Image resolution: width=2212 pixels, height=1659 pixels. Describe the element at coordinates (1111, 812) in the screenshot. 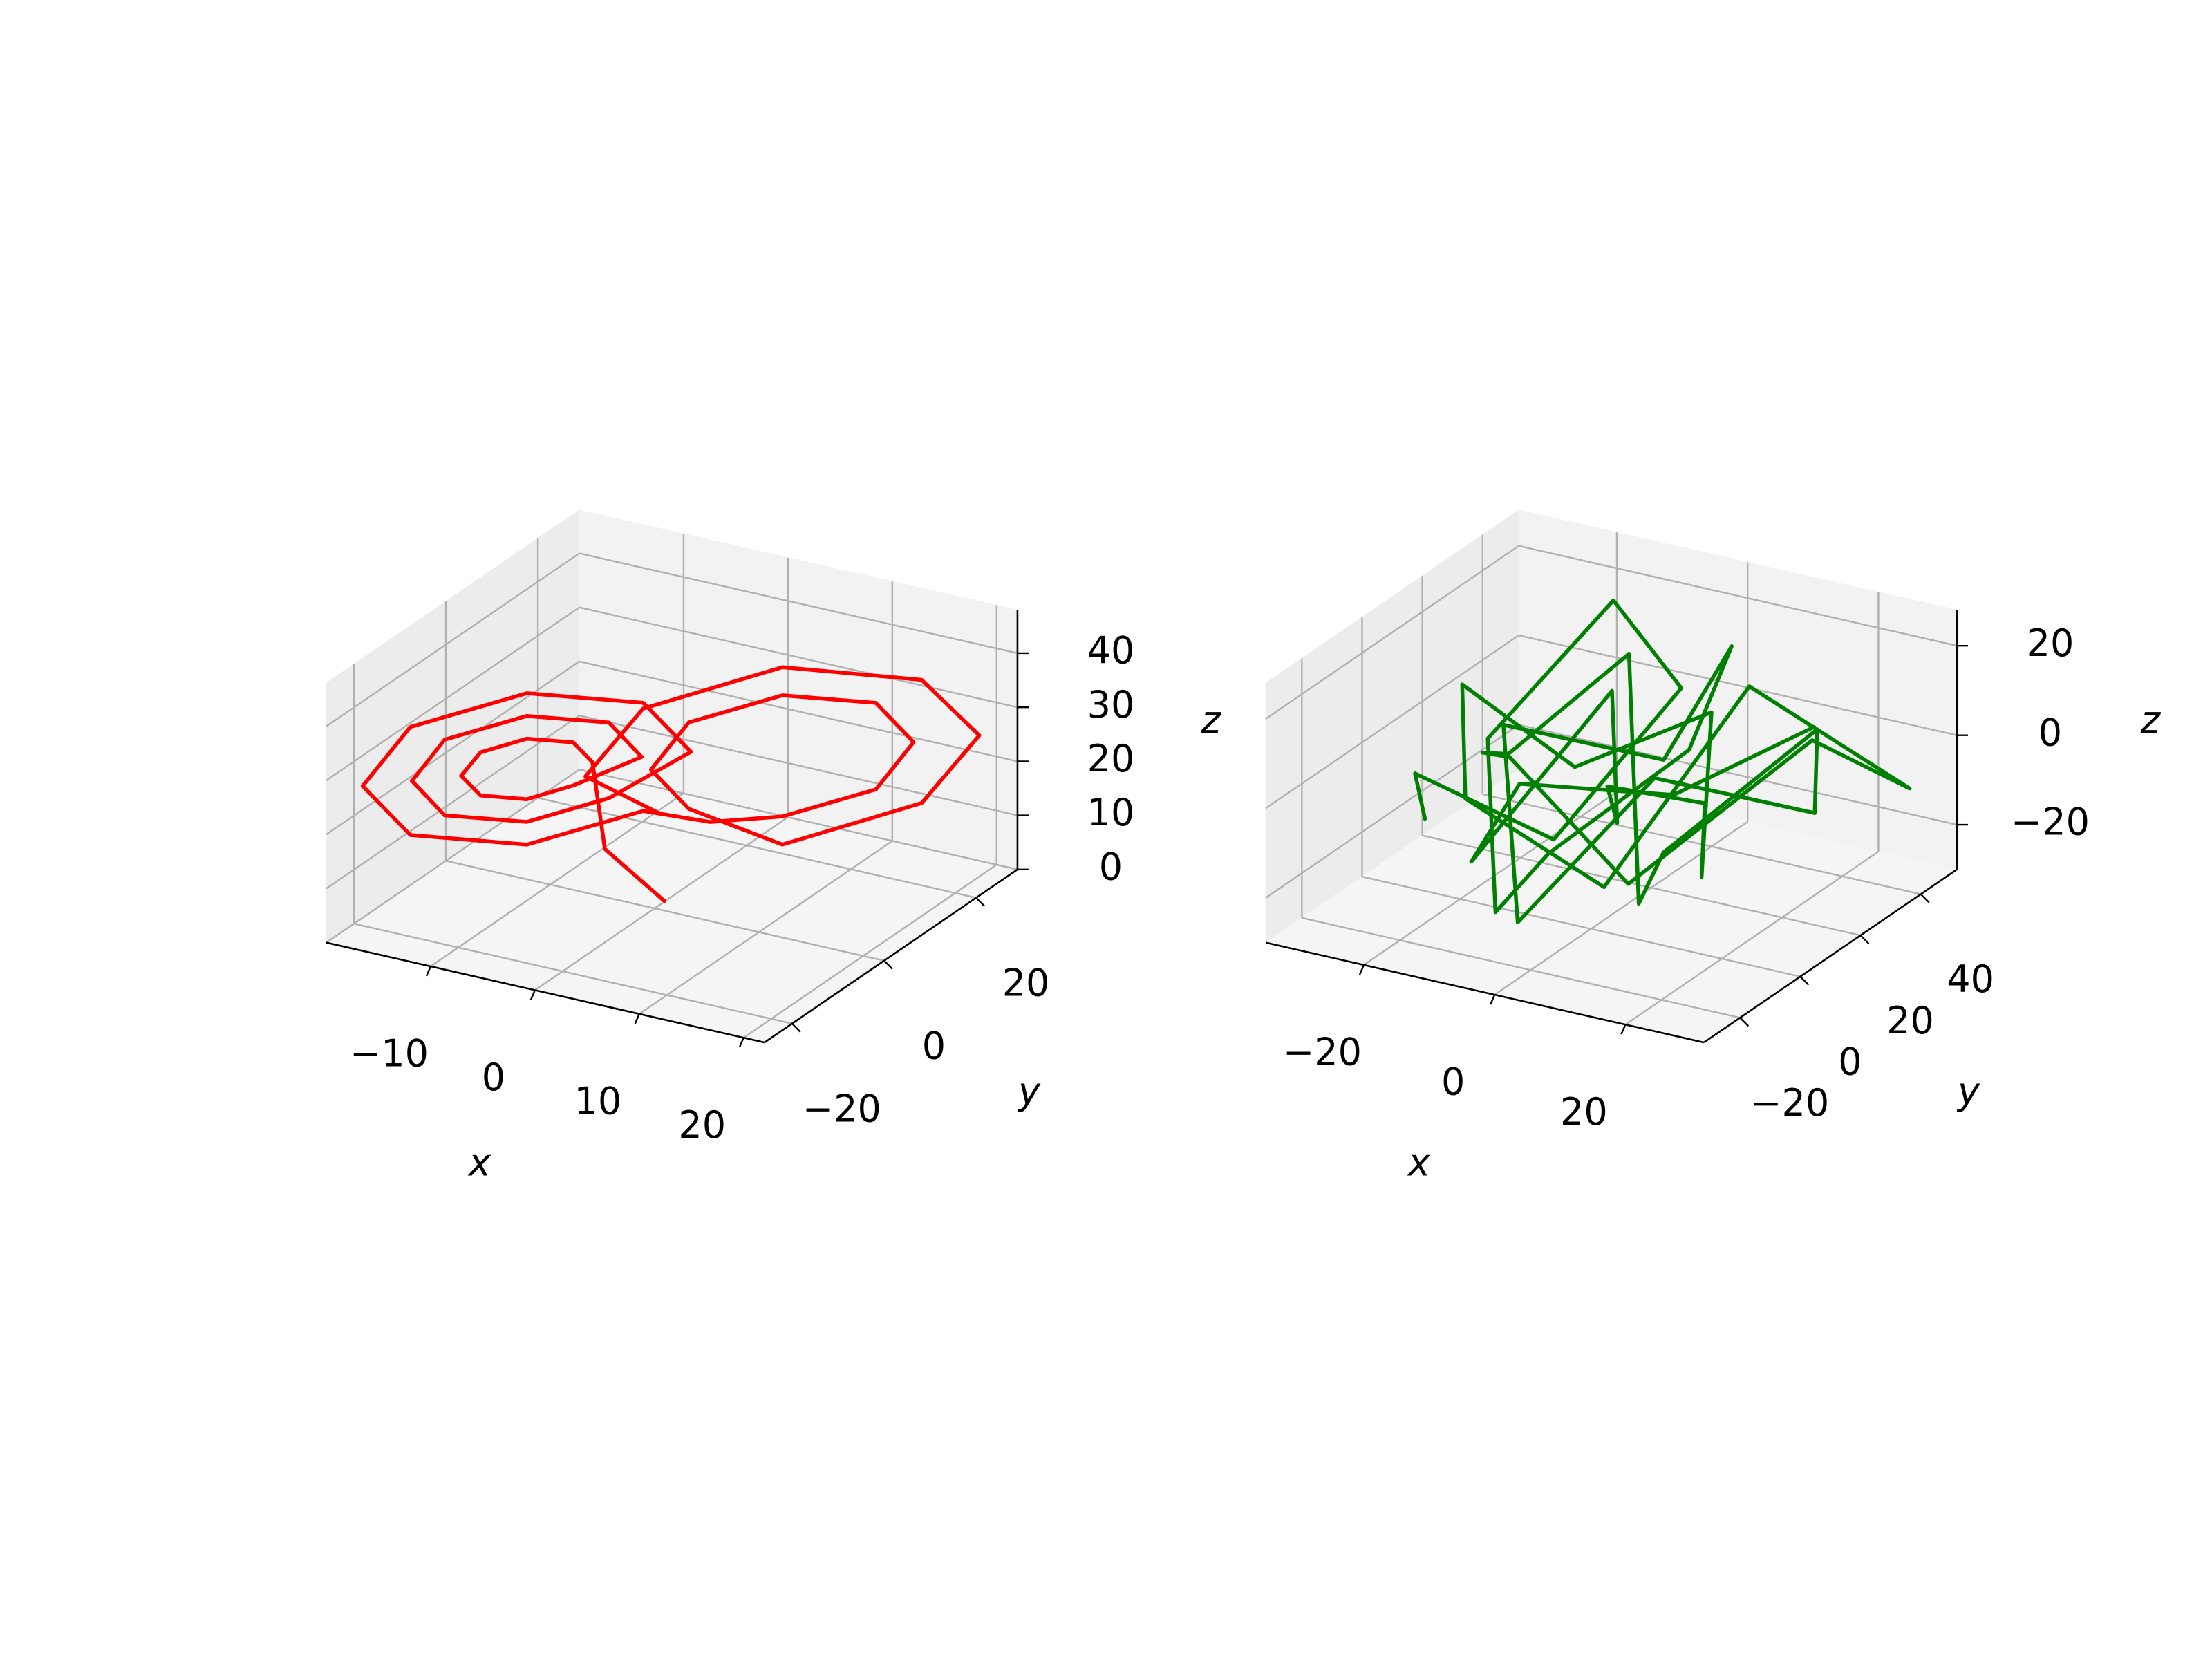

I see `z-tick-label: 10` at that location.